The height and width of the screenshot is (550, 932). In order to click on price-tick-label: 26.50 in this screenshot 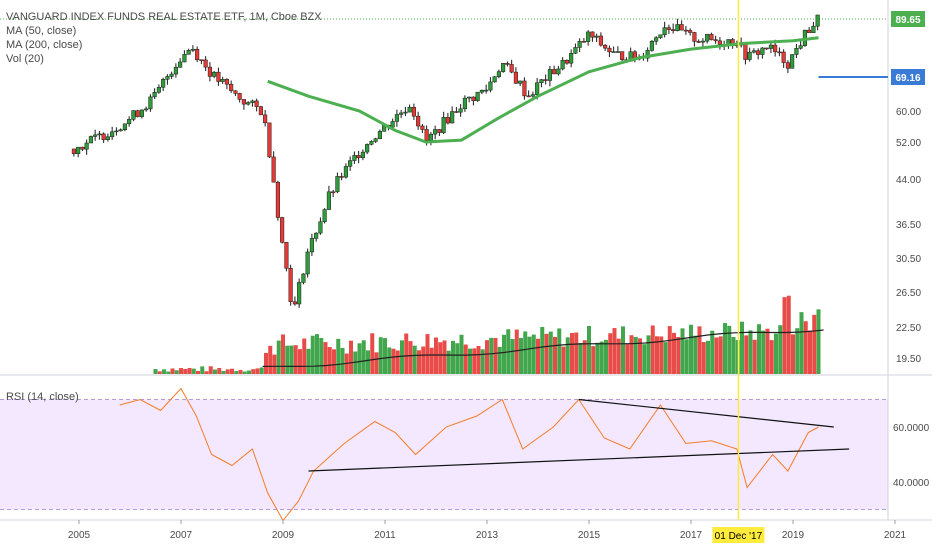, I will do `click(908, 293)`.